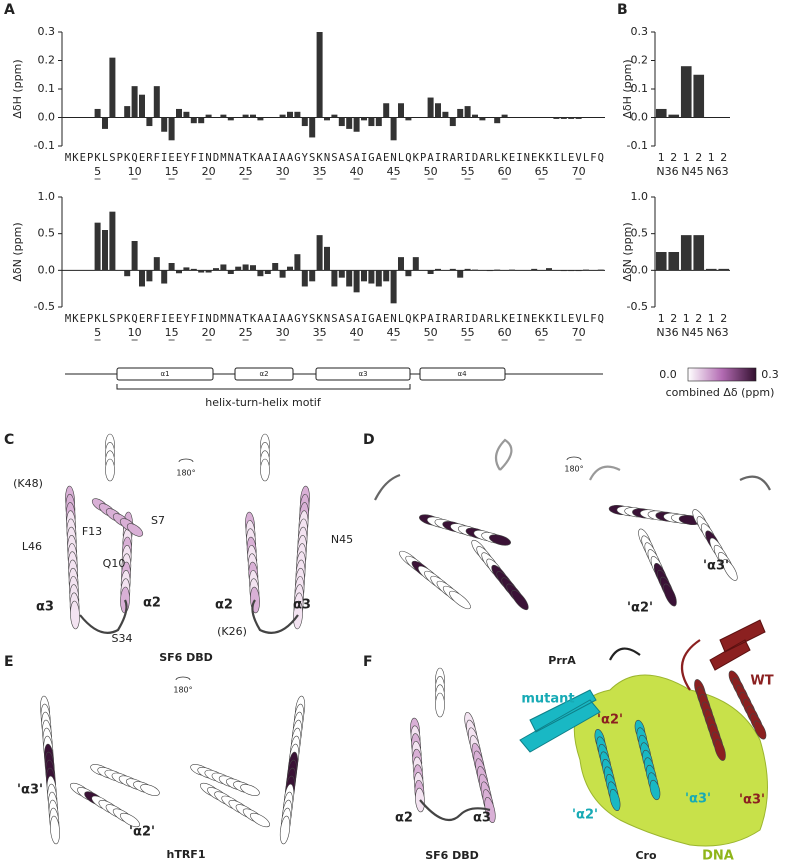 This screenshot has height=864, width=791. Describe the element at coordinates (468, 171) in the screenshot. I see `x-tick-label: 55` at that location.